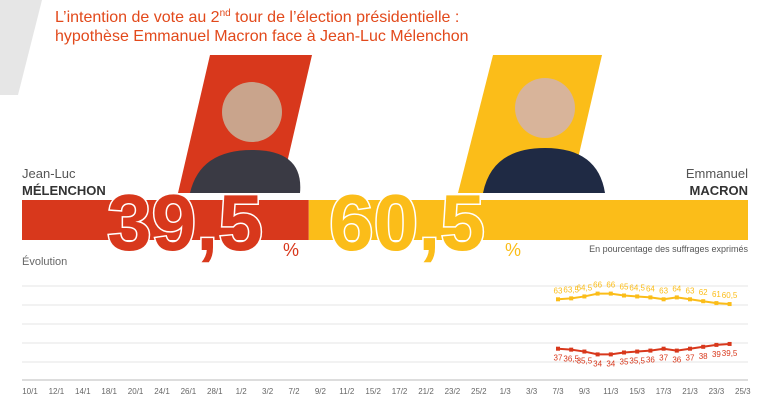 This screenshot has width=768, height=405. Describe the element at coordinates (44, 261) in the screenshot. I see `section-label: Évolution` at that location.